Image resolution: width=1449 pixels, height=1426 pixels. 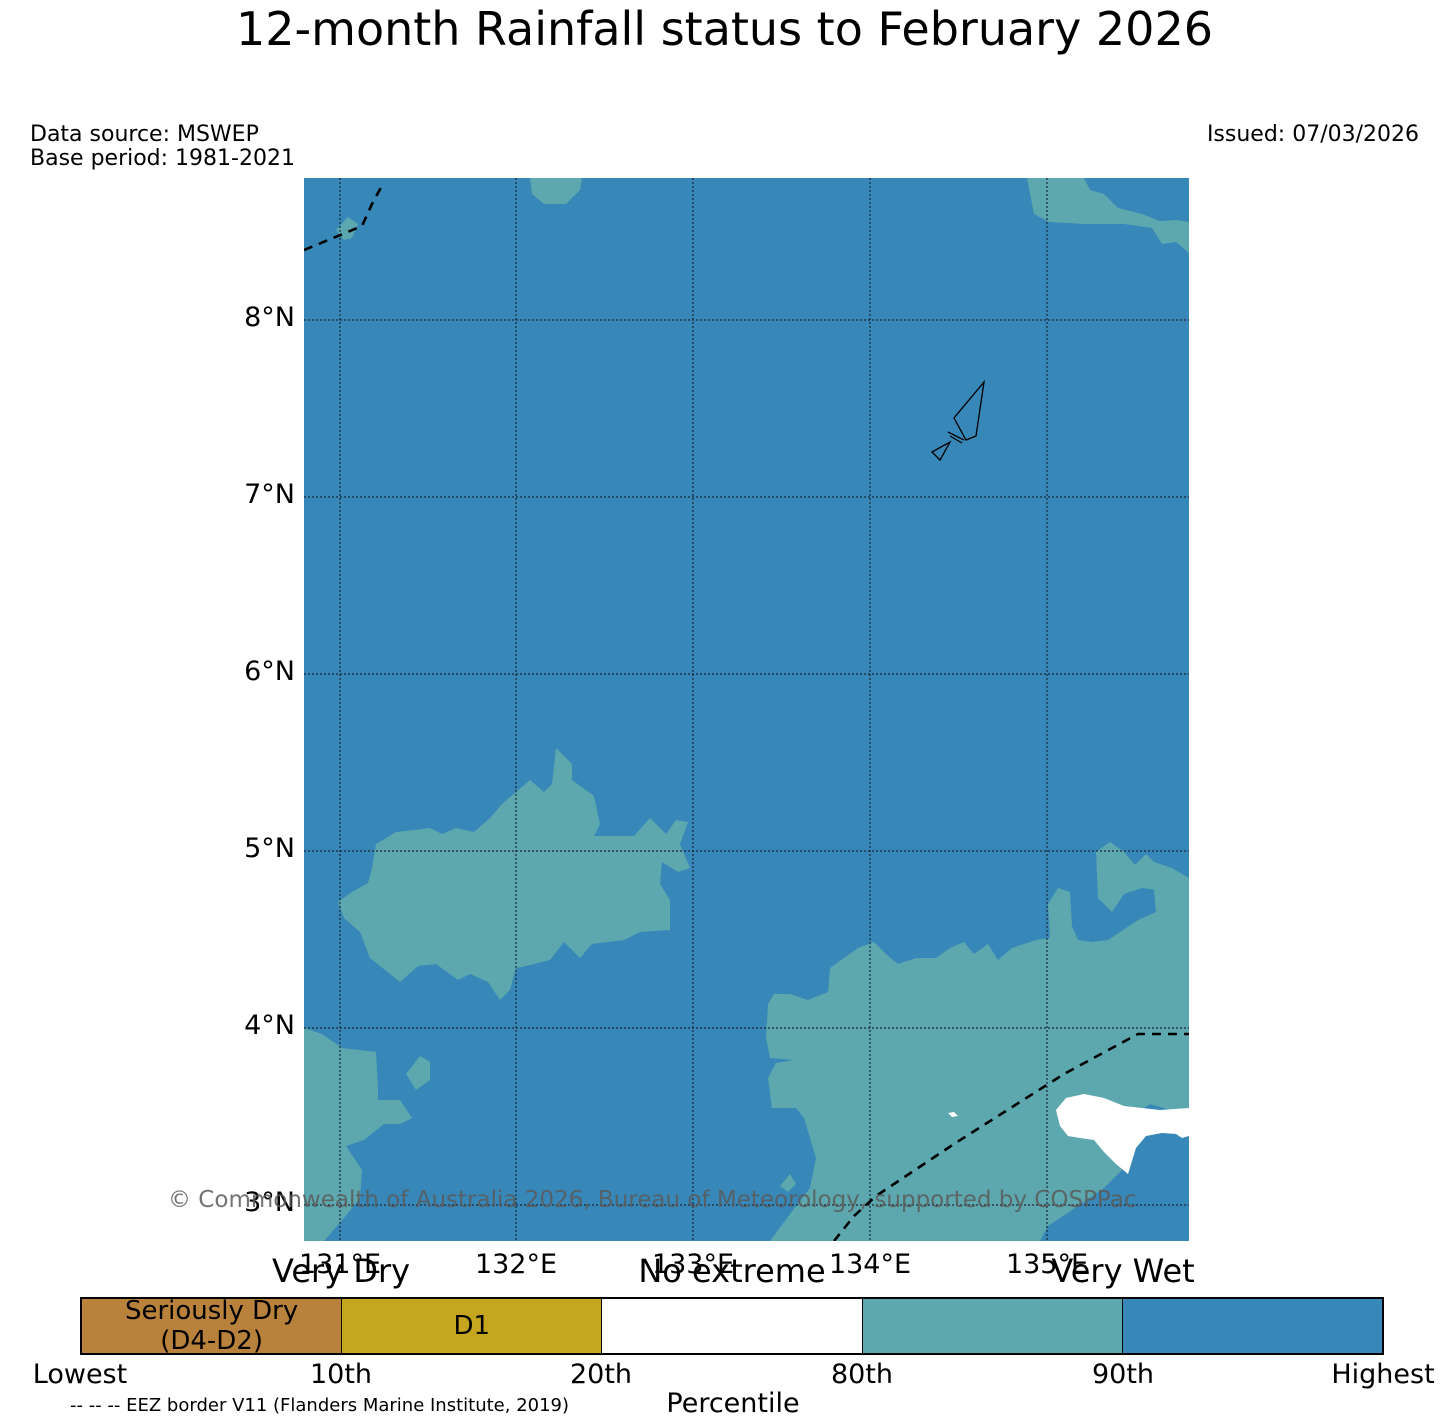 I want to click on no-extreme-regions, so click(x=1068, y=1134).